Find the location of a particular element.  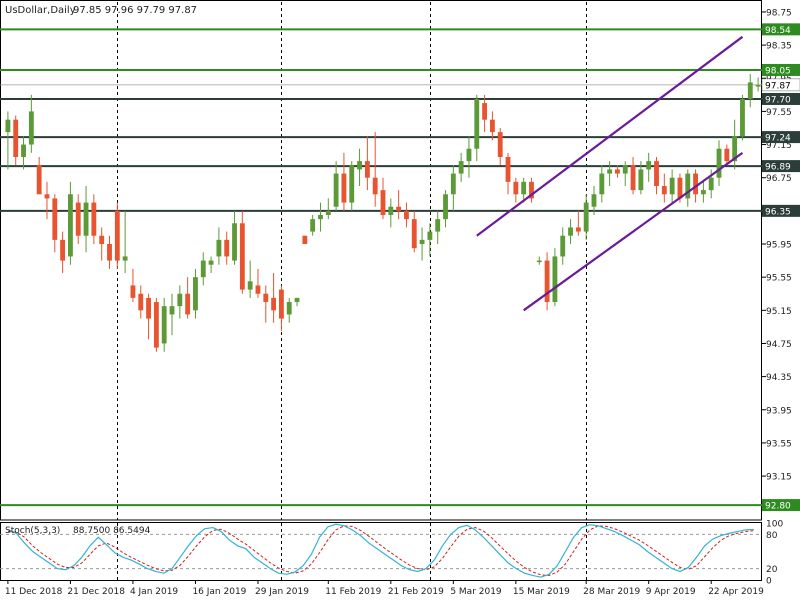

current-price-label: 97.87 is located at coordinates (778, 86).